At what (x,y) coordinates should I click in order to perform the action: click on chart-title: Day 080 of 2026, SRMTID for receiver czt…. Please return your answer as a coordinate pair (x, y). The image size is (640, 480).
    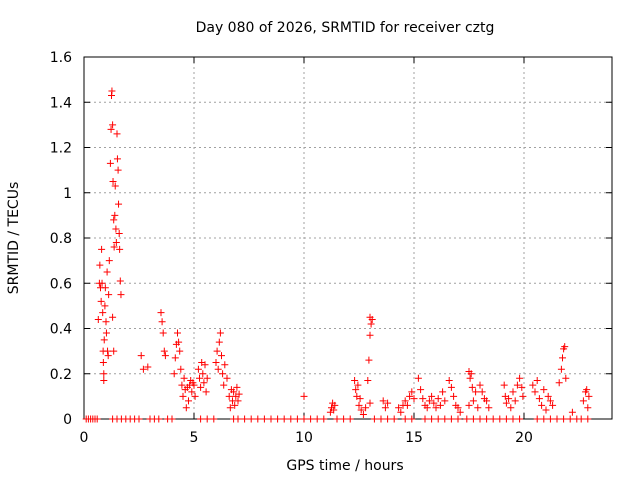
    Looking at the image, I should click on (345, 28).